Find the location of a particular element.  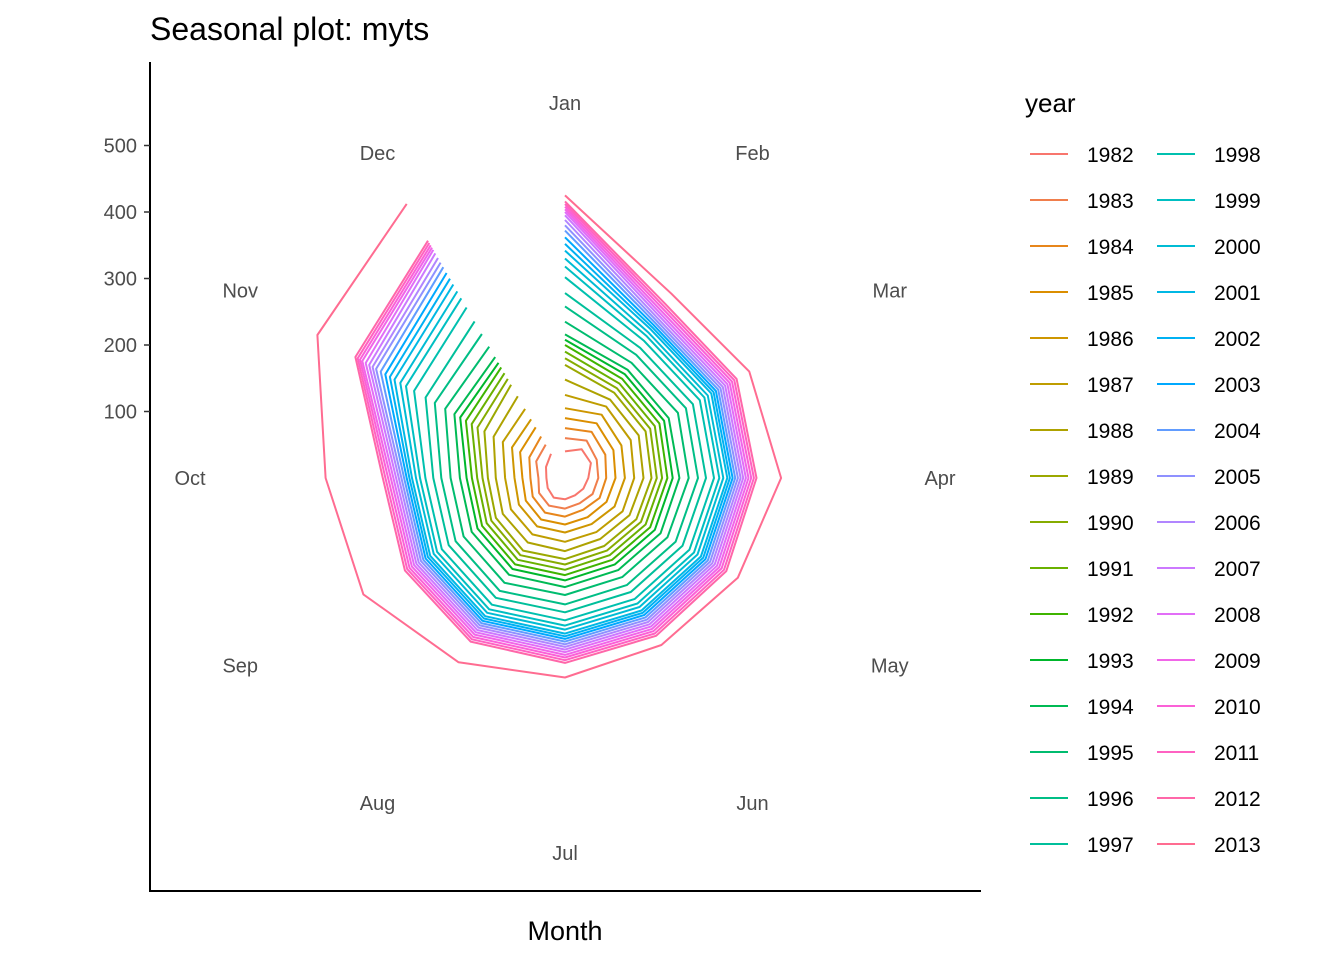

series-line-2005 is located at coordinates (557, 435).